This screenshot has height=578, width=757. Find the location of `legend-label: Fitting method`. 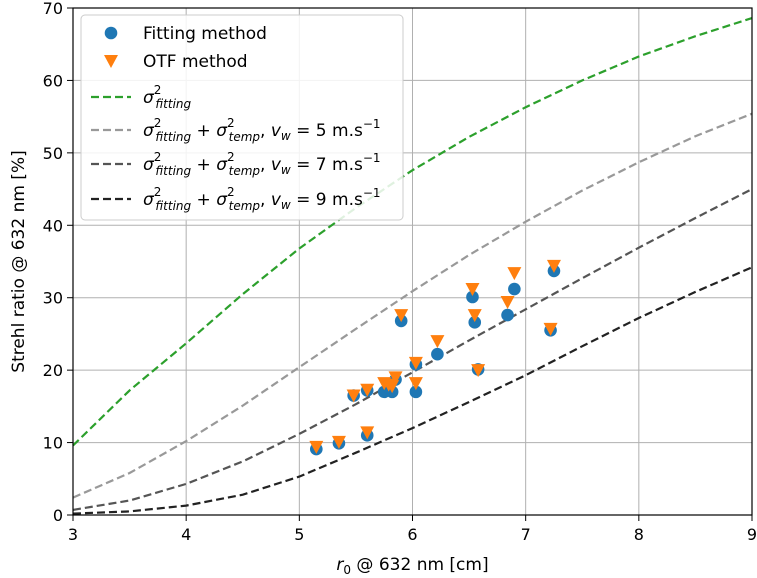

legend-label: Fitting method is located at coordinates (205, 34).